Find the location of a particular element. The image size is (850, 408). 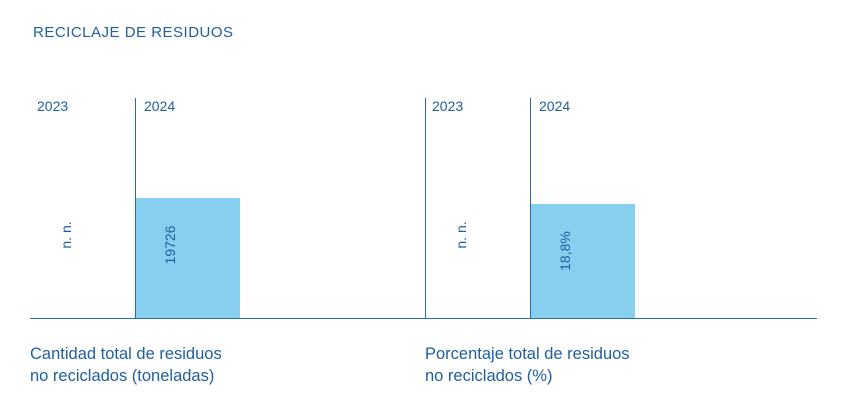

chart-1-label-0: n. n. is located at coordinates (66, 234).